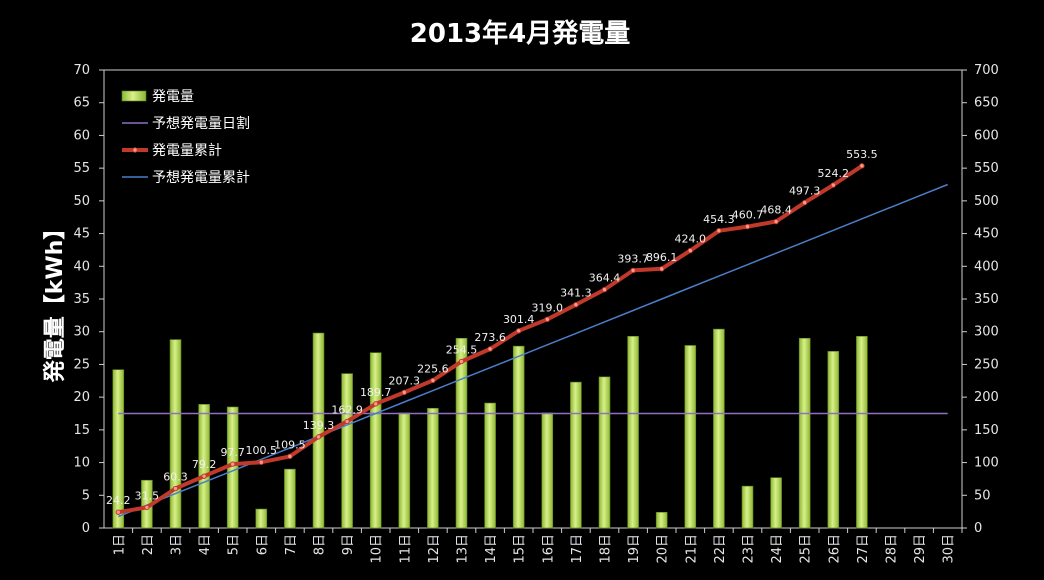 Image resolution: width=1044 pixels, height=580 pixels. What do you see at coordinates (405, 549) in the screenshot?
I see `x-tick-label: 11日` at bounding box center [405, 549].